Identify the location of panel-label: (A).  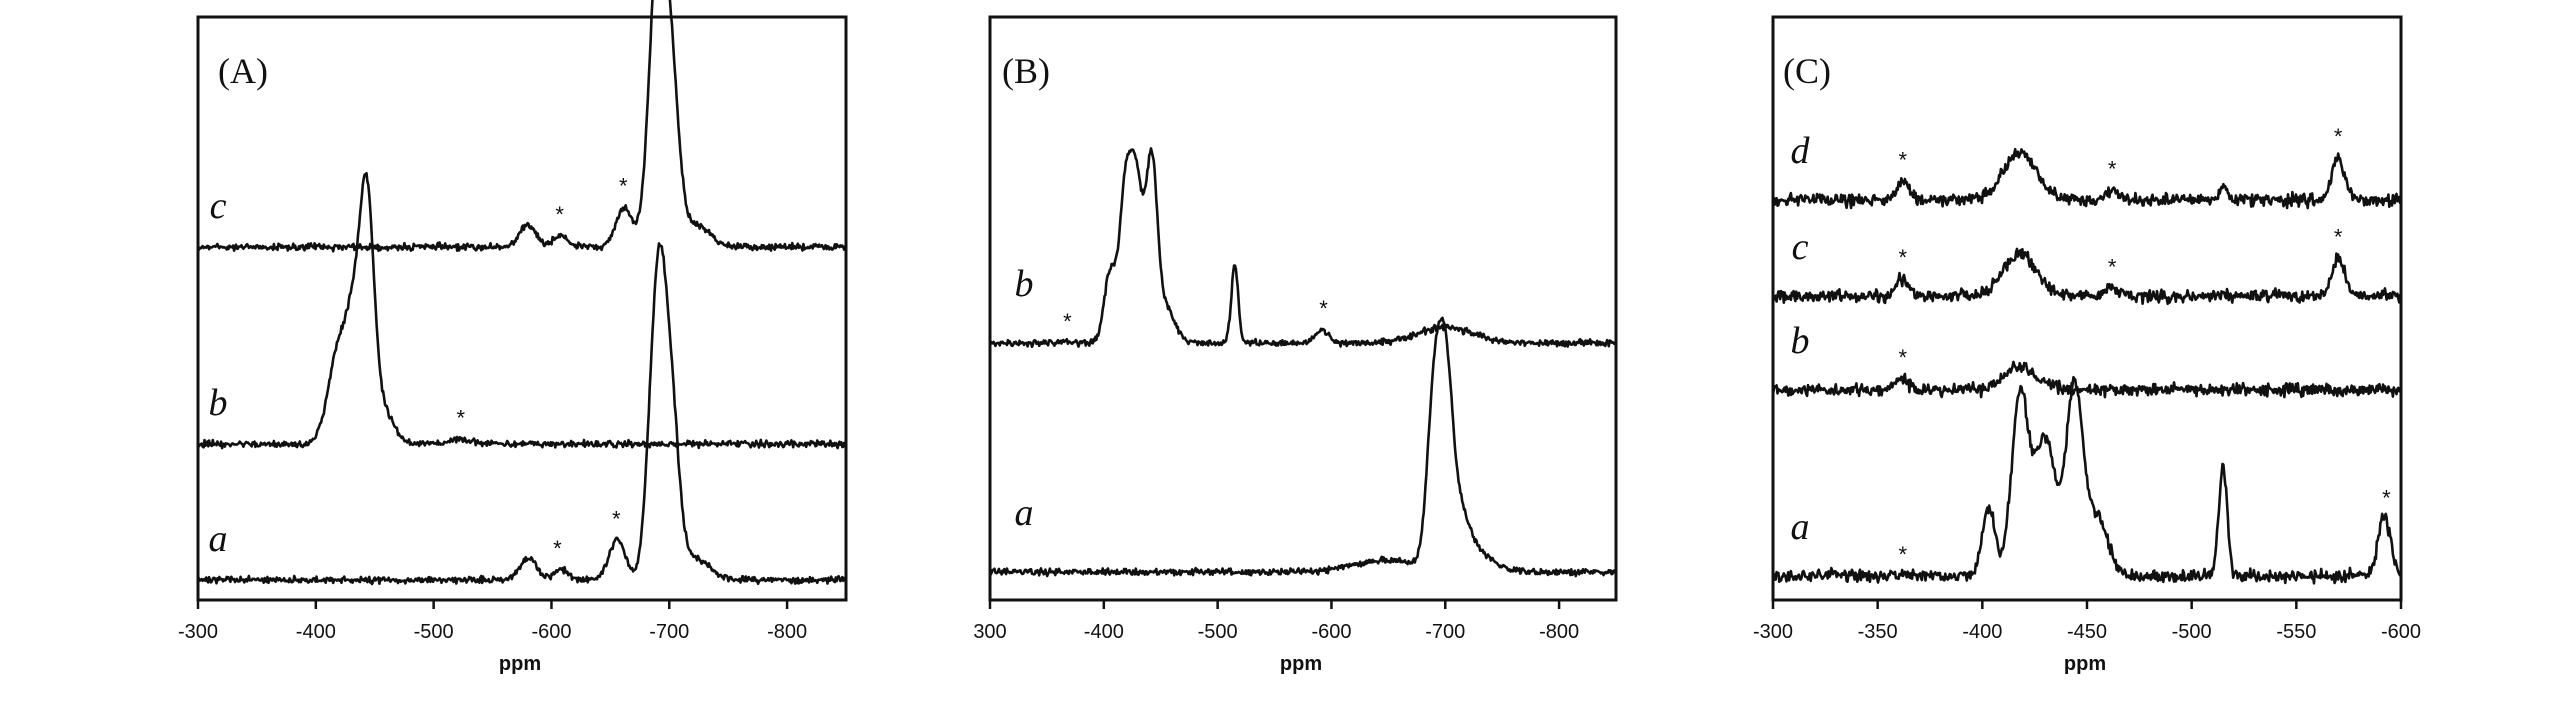
(243, 71).